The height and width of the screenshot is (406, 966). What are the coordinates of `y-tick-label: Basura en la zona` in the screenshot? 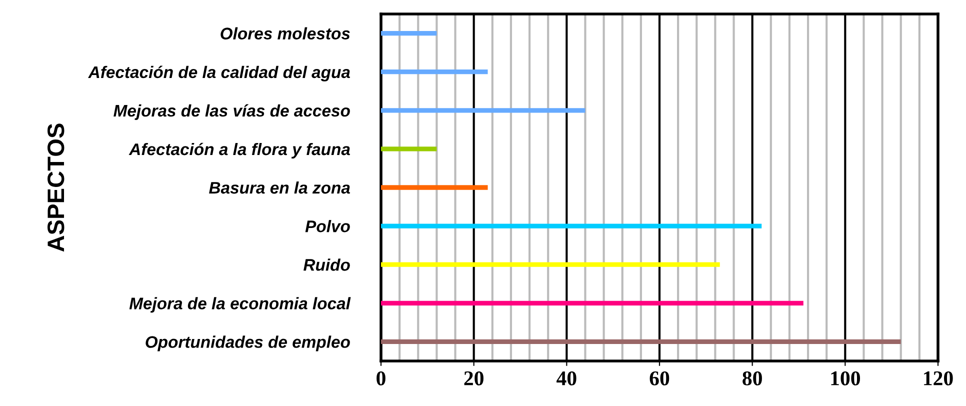 It's located at (279, 187).